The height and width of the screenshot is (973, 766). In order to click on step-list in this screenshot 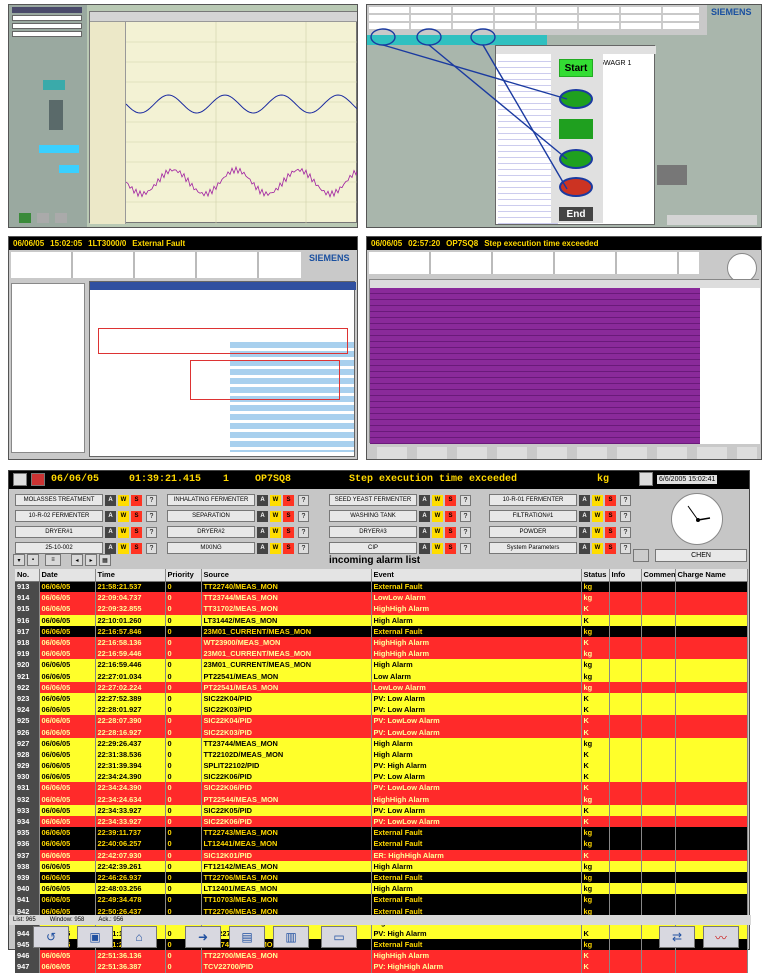, I will do `click(564, 361)`.